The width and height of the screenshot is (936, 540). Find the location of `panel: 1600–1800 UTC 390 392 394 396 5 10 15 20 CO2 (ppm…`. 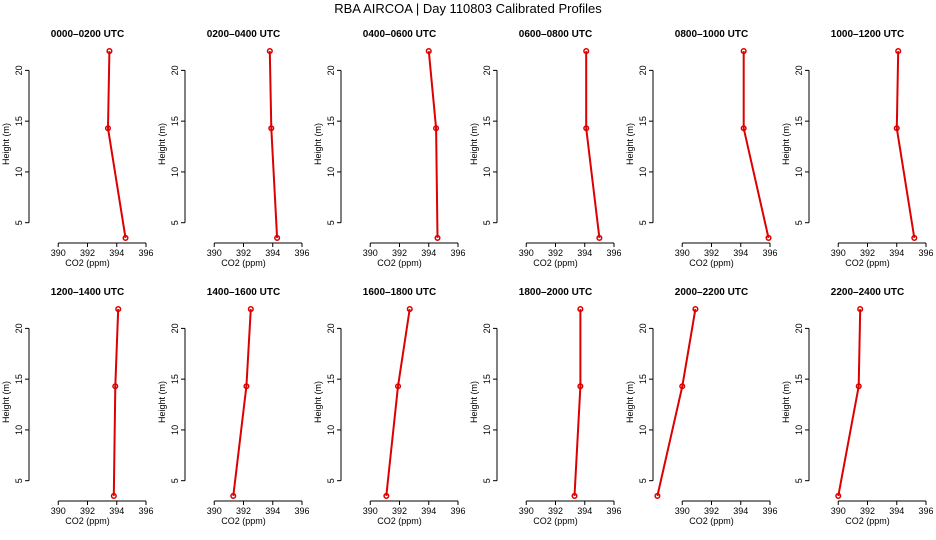

panel: 1600–1800 UTC 390 392 394 396 5 10 15 20 CO2 (ppm… is located at coordinates (389, 406).